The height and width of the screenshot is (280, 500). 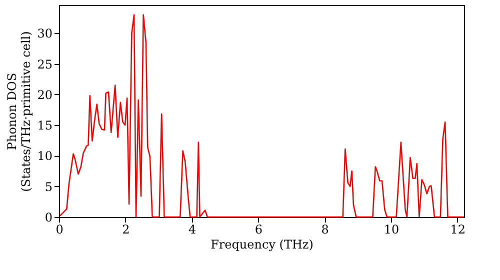 I want to click on y-tick-label: 10, so click(x=44, y=156).